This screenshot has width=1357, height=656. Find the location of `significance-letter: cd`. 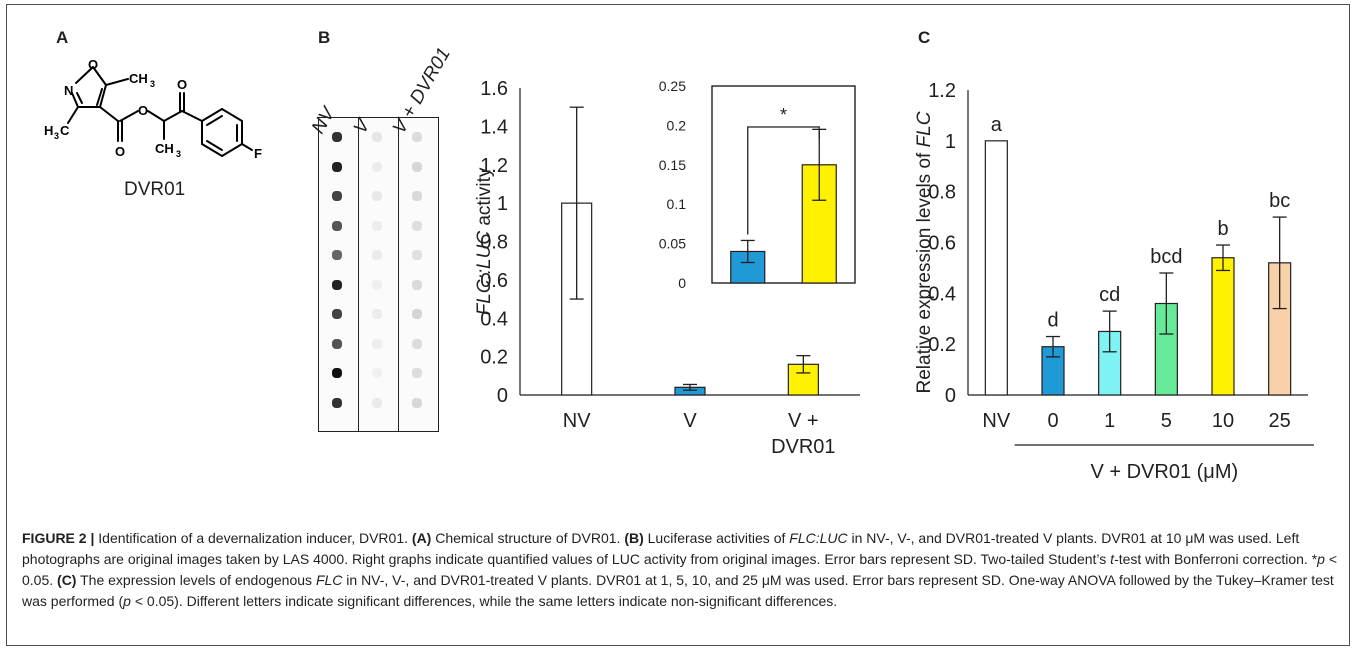

significance-letter: cd is located at coordinates (1109, 295).